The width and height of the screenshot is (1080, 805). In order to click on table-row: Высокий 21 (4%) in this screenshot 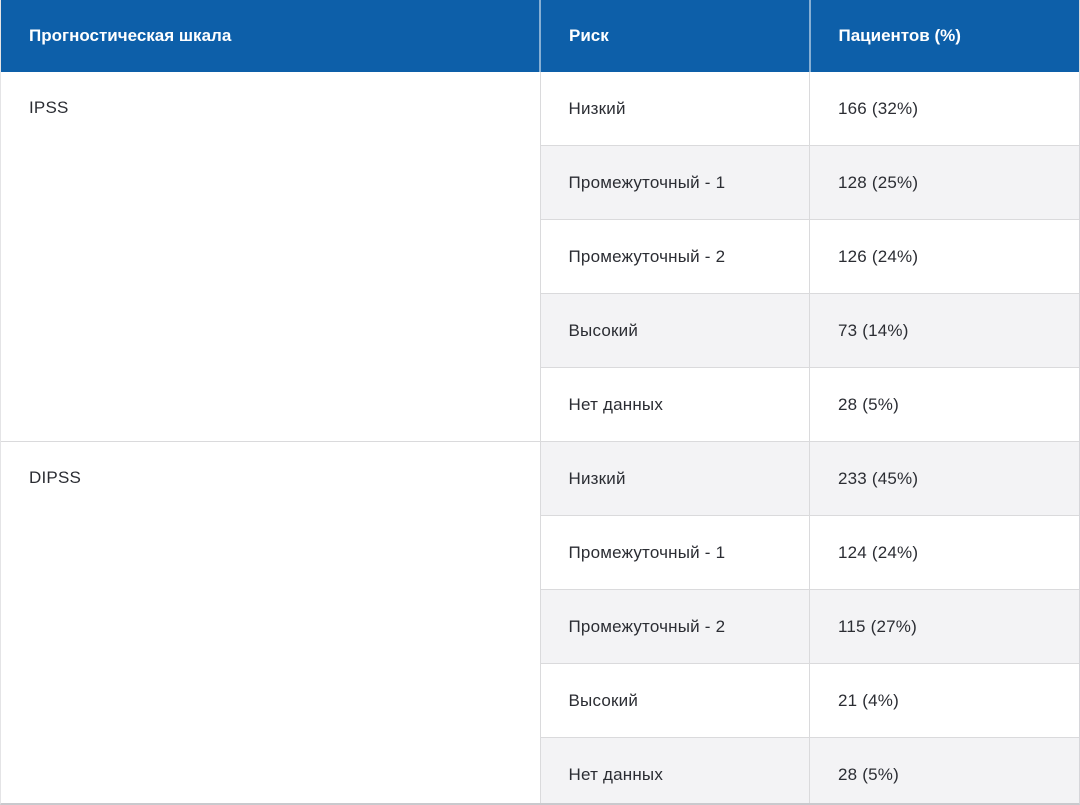, I will do `click(540, 700)`.